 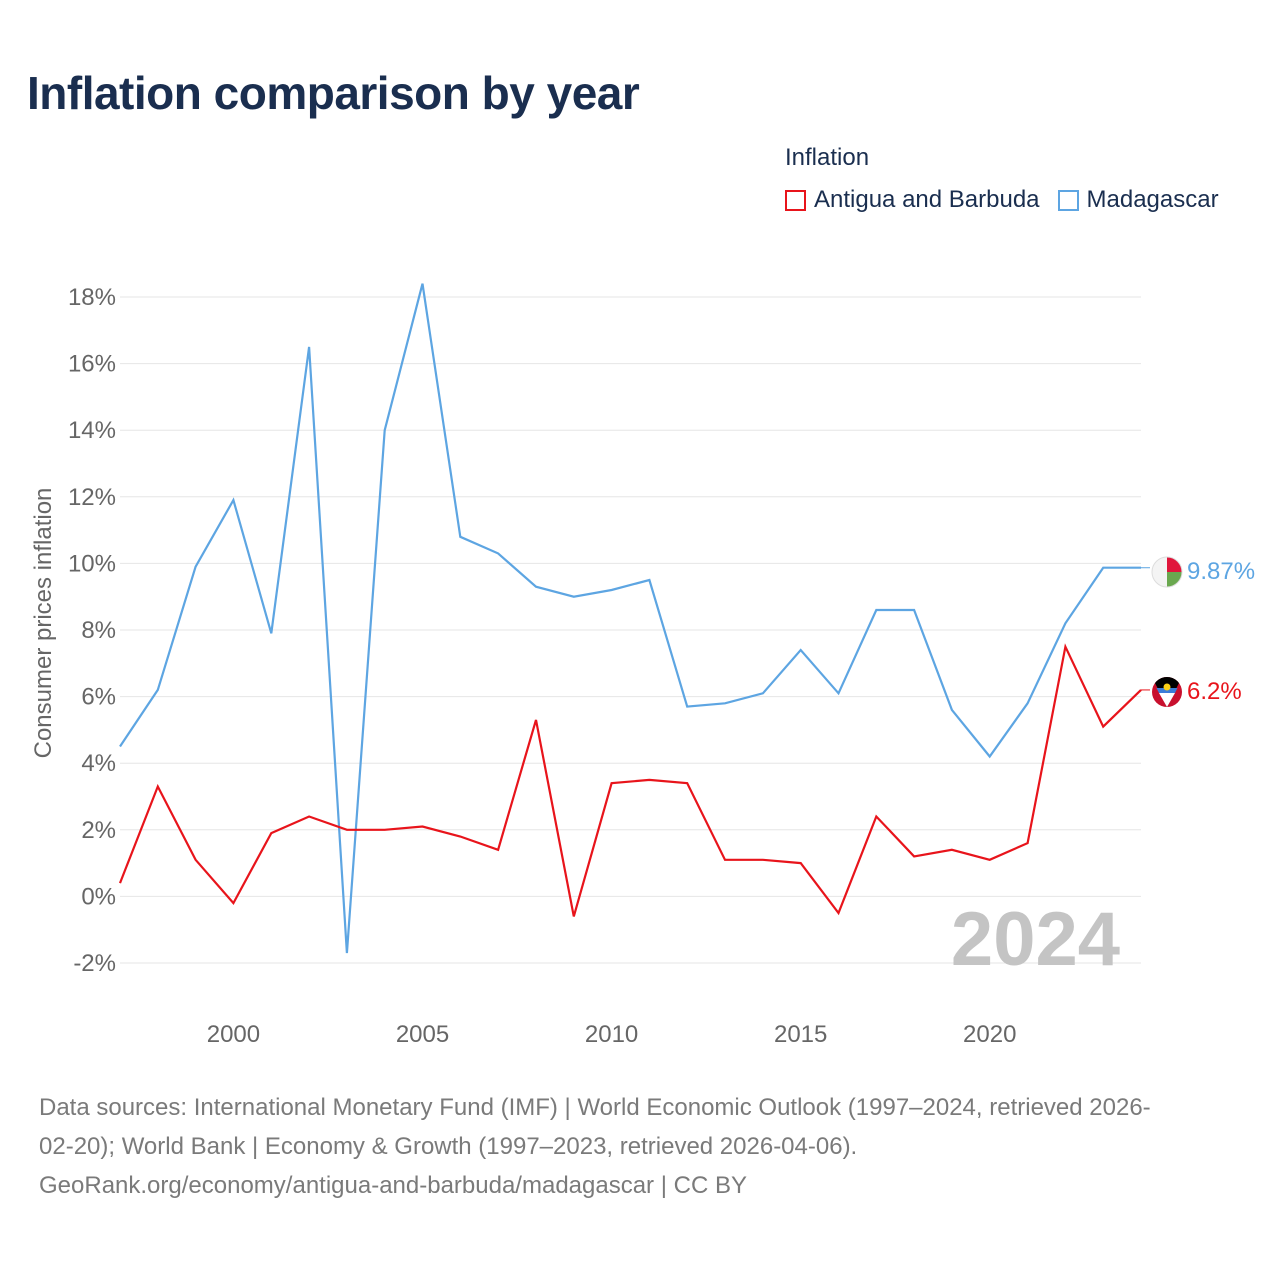 What do you see at coordinates (43, 623) in the screenshot?
I see `y-axis-label: Consumer prices inflation` at bounding box center [43, 623].